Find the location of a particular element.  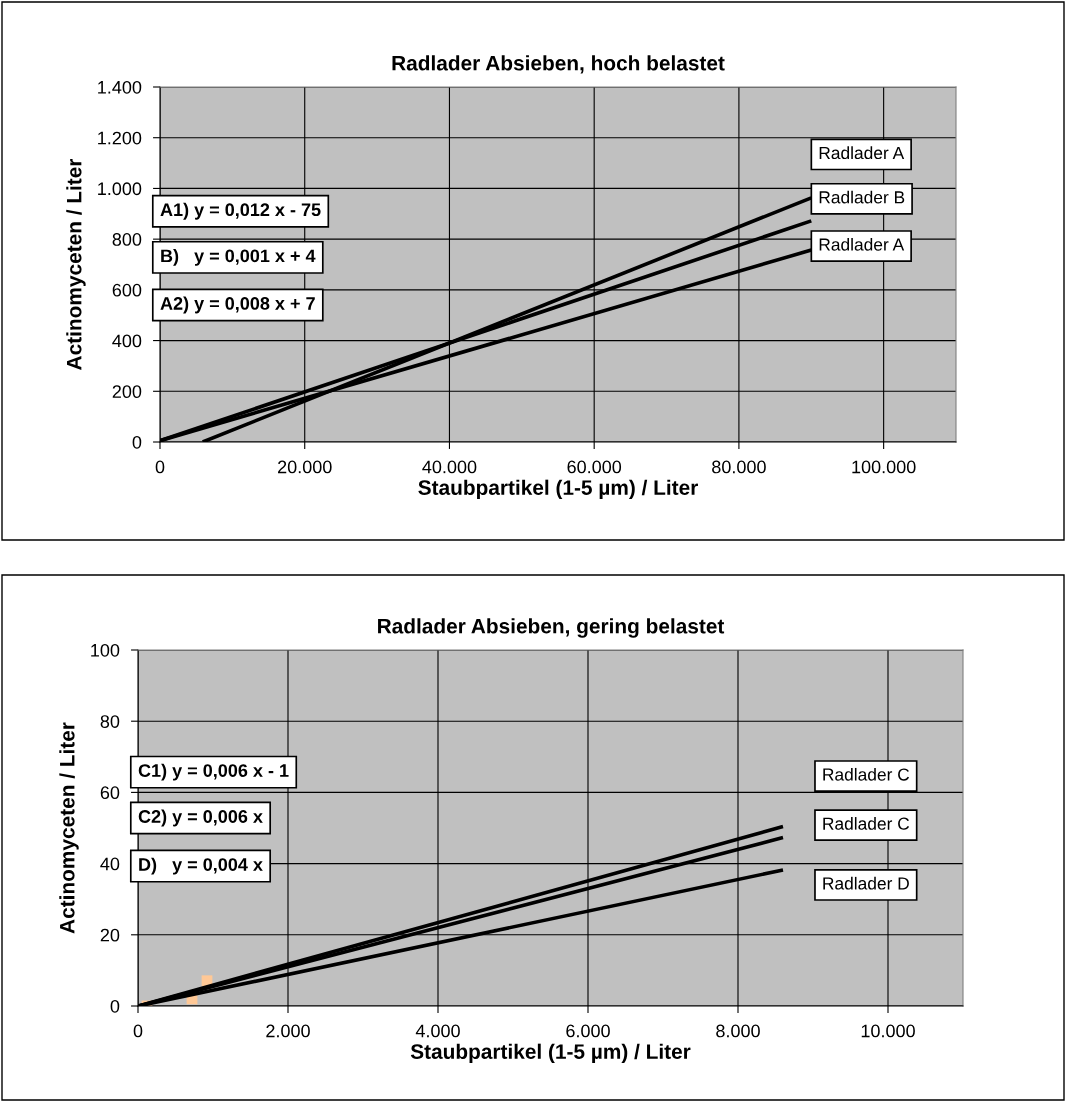

chart-title: Radlader Absieben, hoch belastet is located at coordinates (558, 64).